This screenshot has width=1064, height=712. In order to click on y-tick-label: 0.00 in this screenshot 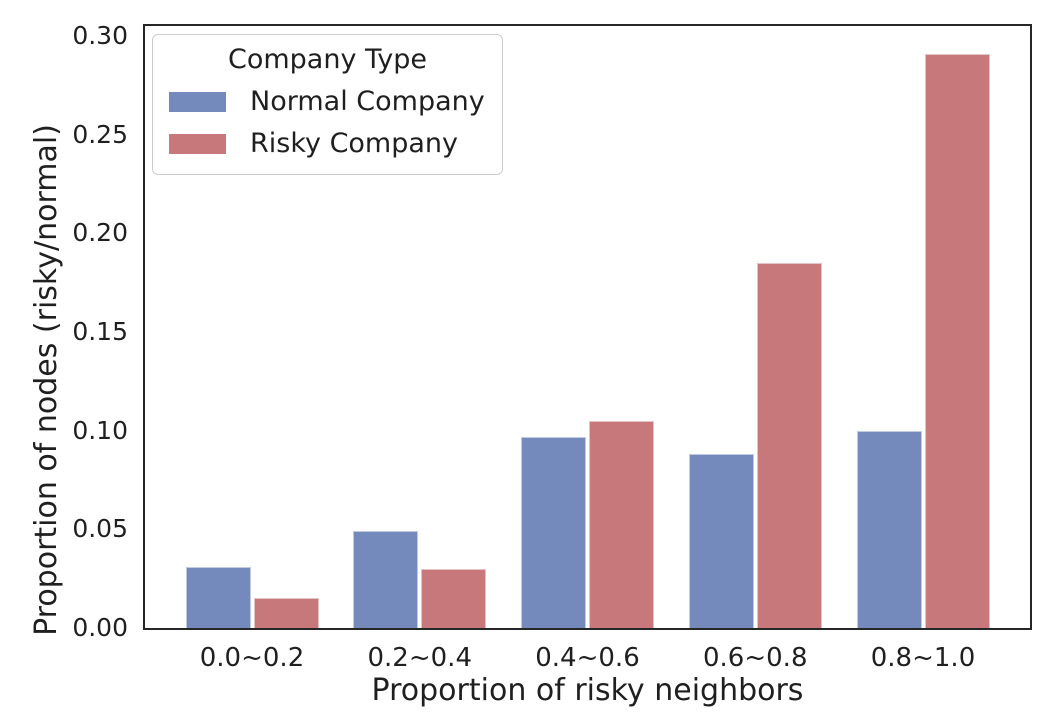, I will do `click(100, 627)`.